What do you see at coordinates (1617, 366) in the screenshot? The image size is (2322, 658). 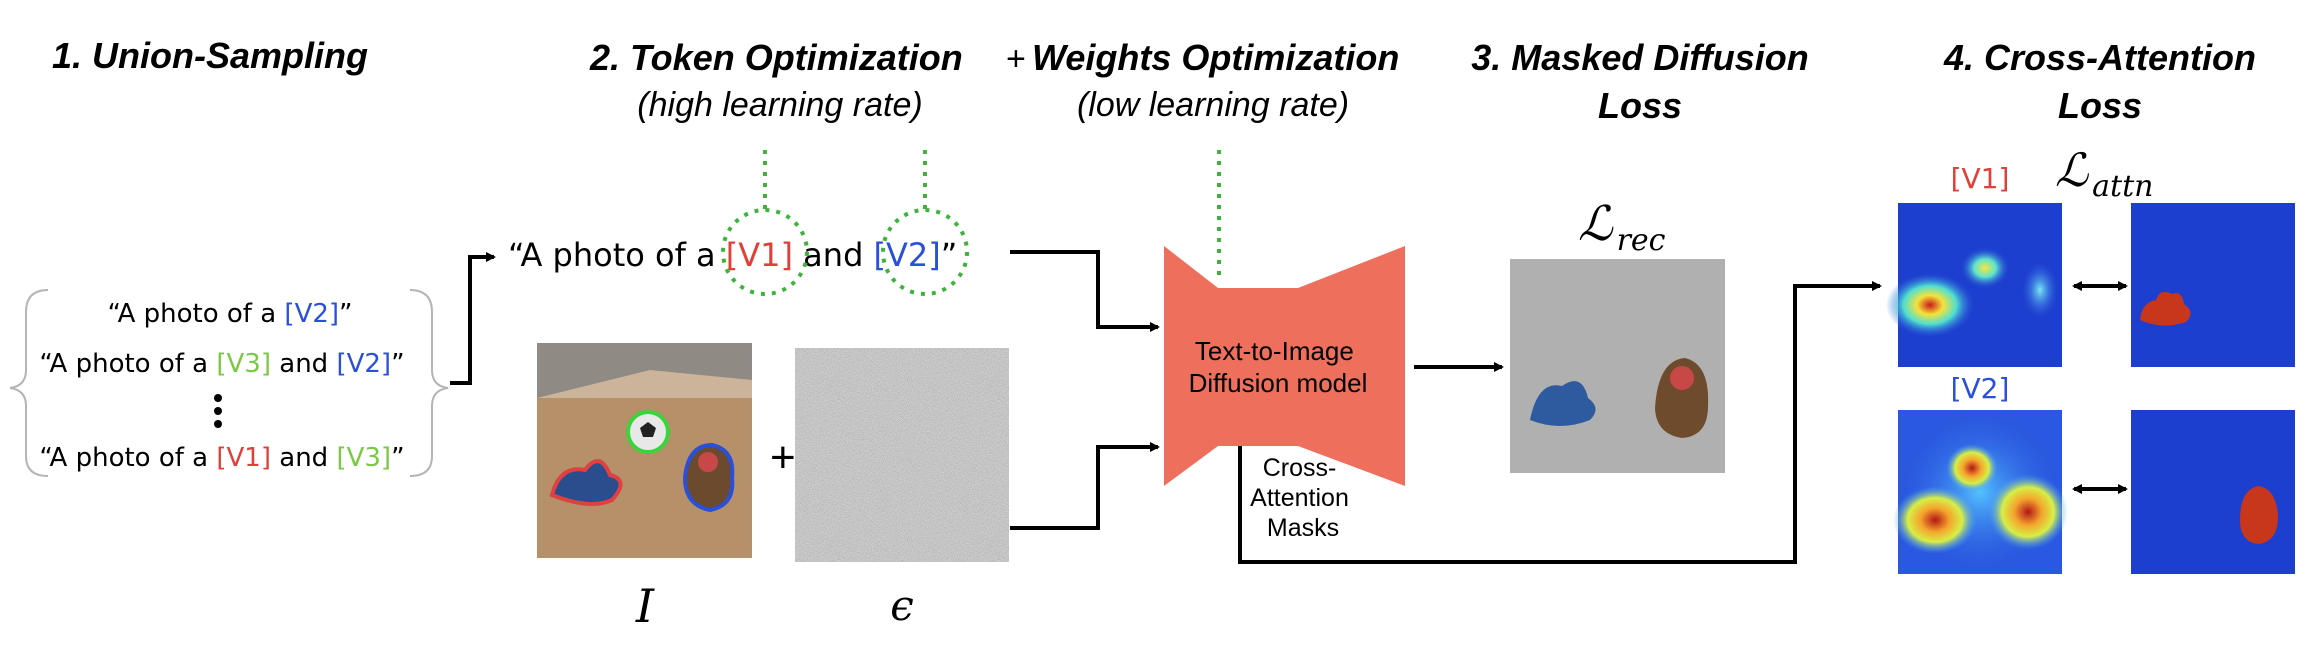 I see `masked-output-image` at bounding box center [1617, 366].